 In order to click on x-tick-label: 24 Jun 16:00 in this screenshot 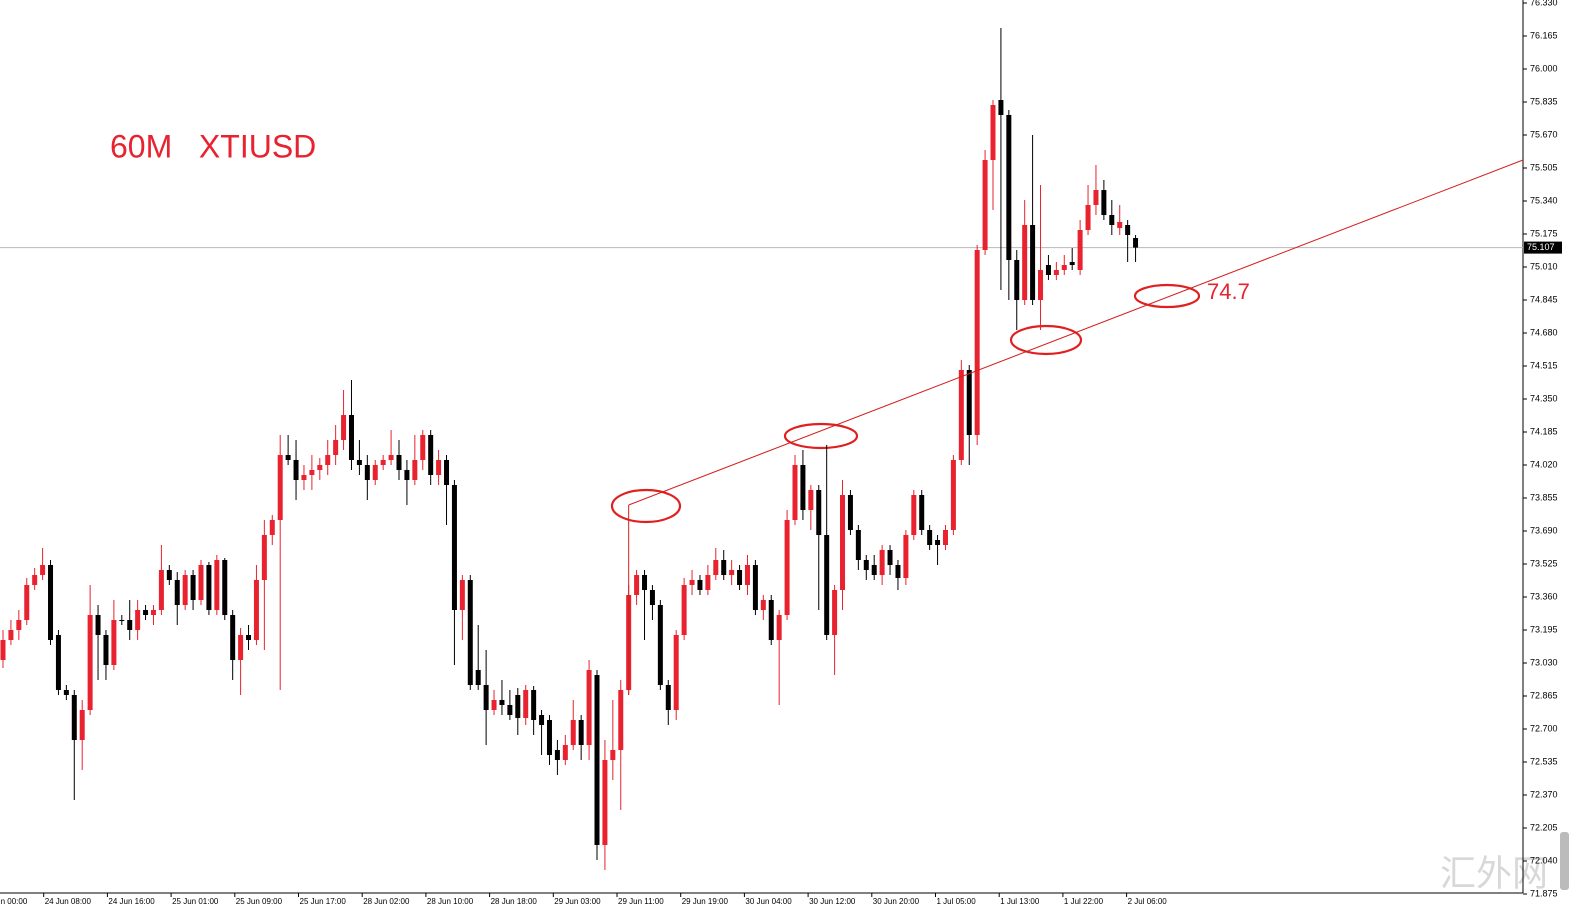, I will do `click(131, 901)`.